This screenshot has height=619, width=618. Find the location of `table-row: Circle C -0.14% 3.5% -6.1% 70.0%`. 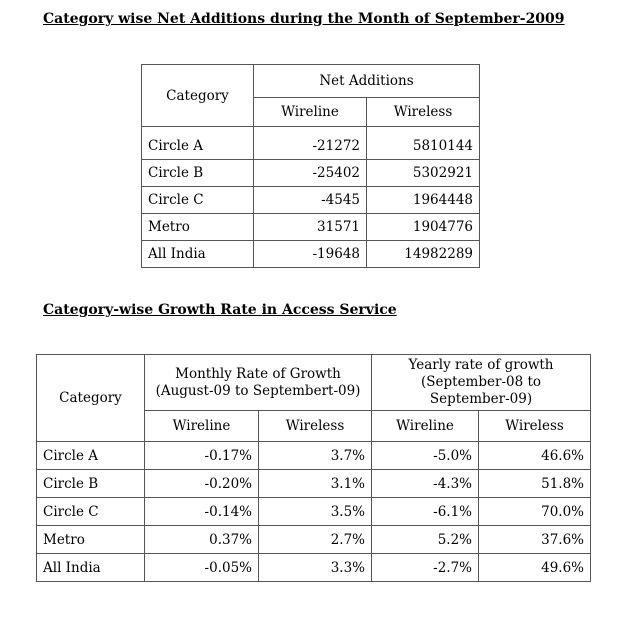

table-row: Circle C -0.14% 3.5% -6.1% 70.0% is located at coordinates (314, 511).